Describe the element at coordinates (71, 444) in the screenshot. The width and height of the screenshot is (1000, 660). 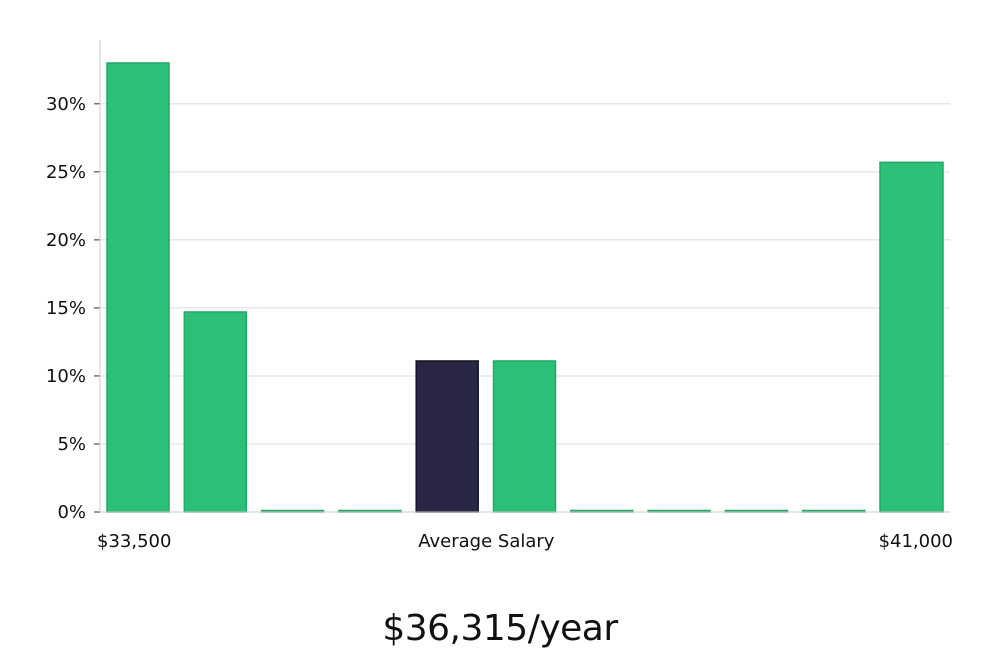
I see `y-tick-label-5: 5%` at that location.